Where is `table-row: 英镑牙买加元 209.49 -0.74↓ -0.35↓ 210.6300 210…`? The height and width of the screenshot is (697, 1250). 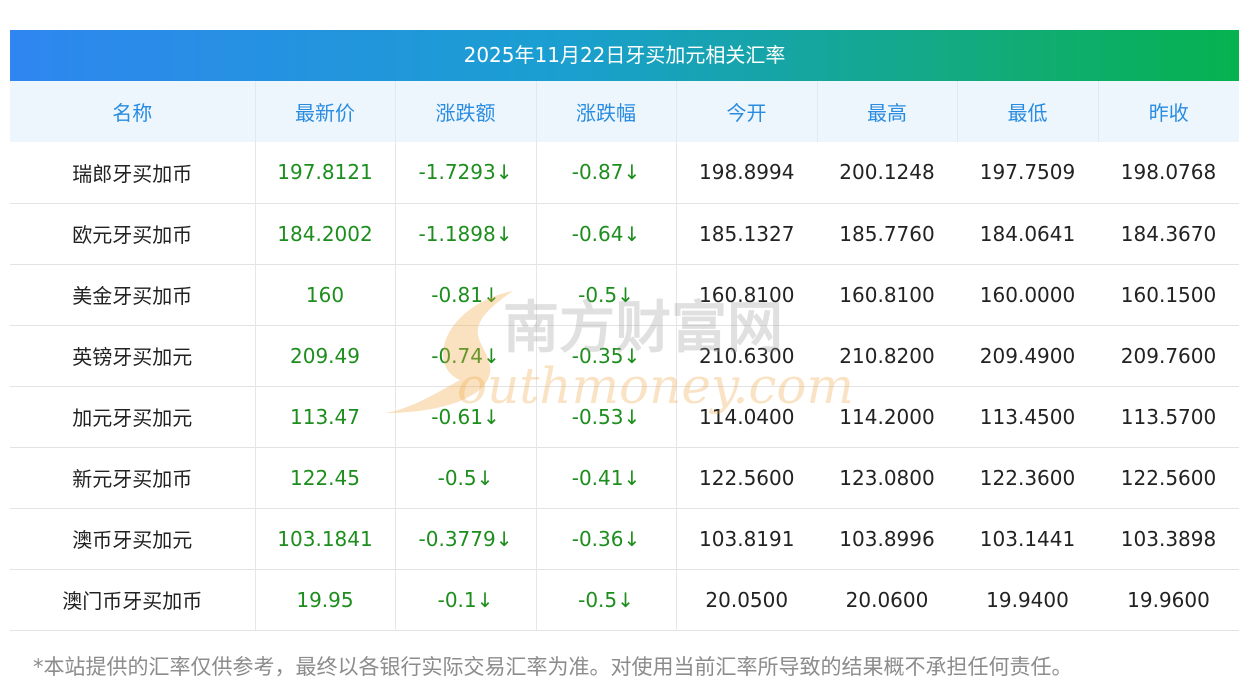 table-row: 英镑牙买加元 209.49 -0.74↓ -0.35↓ 210.6300 210… is located at coordinates (624, 355).